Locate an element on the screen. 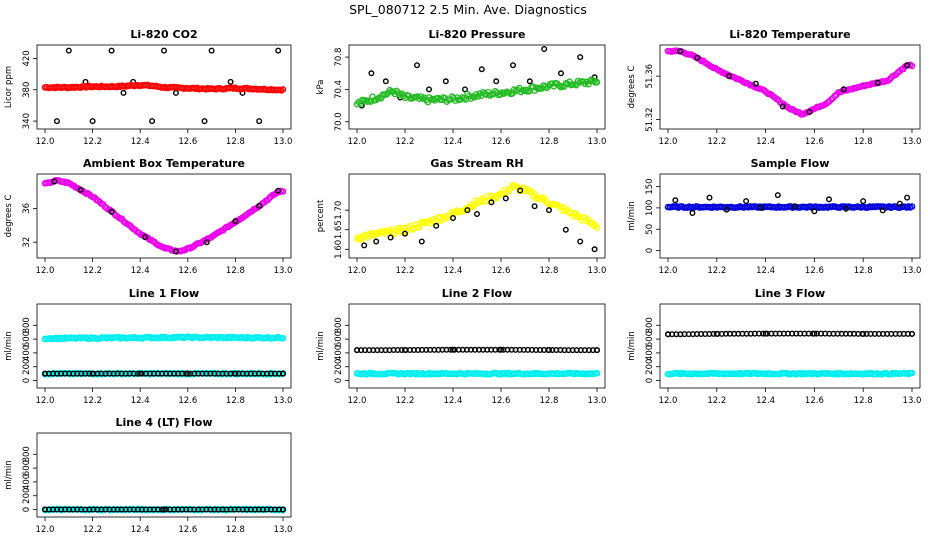 The width and height of the screenshot is (936, 540). y-tick-label: 380 is located at coordinates (27, 90).